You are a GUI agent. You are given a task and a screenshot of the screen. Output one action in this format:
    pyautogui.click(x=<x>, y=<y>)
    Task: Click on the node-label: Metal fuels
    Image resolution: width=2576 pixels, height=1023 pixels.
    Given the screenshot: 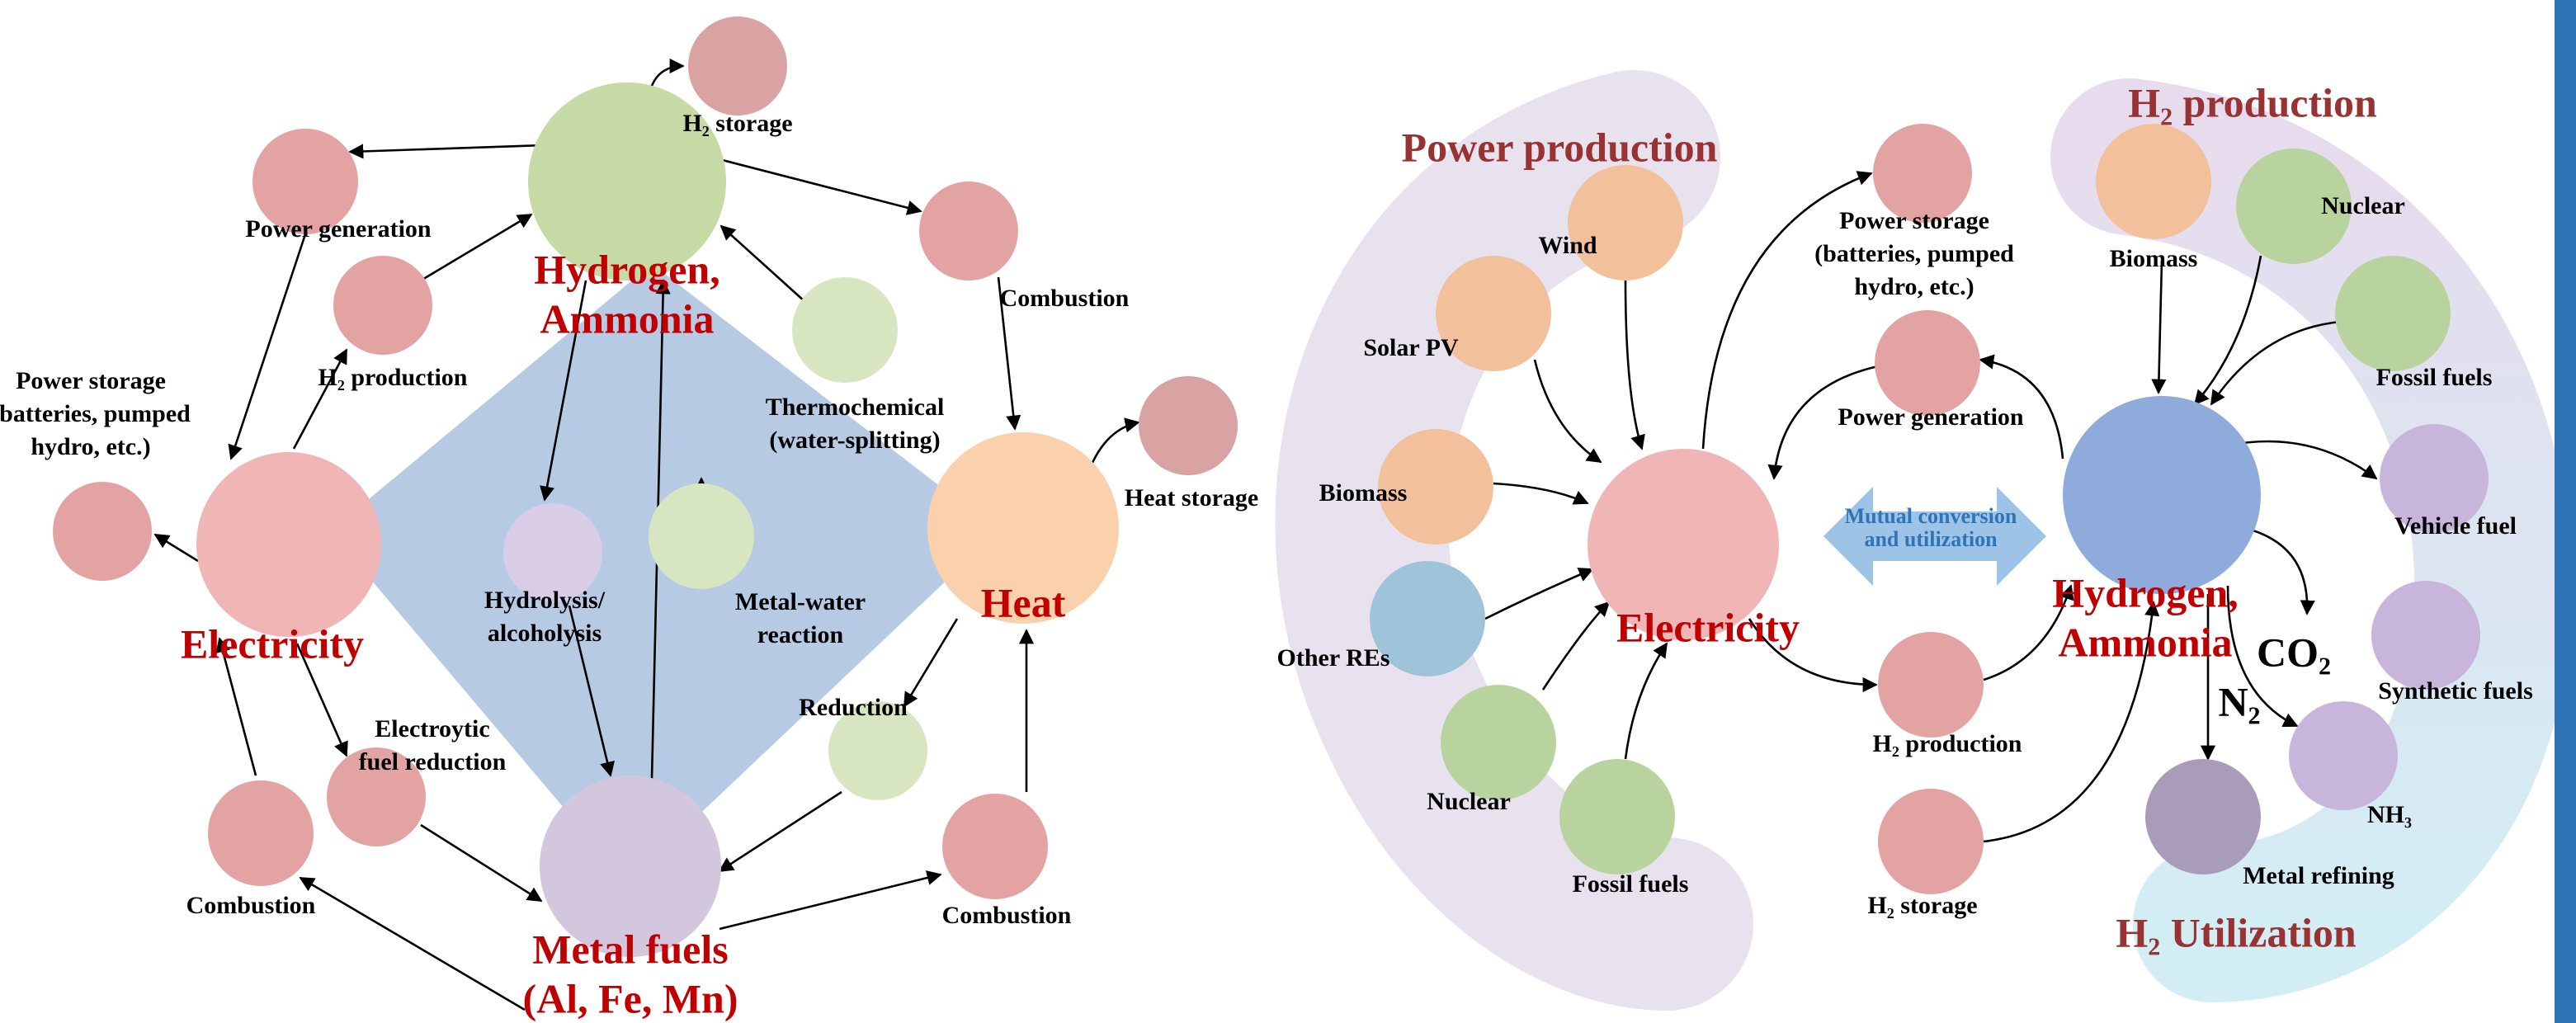 What is the action you would take?
    pyautogui.click(x=630, y=949)
    